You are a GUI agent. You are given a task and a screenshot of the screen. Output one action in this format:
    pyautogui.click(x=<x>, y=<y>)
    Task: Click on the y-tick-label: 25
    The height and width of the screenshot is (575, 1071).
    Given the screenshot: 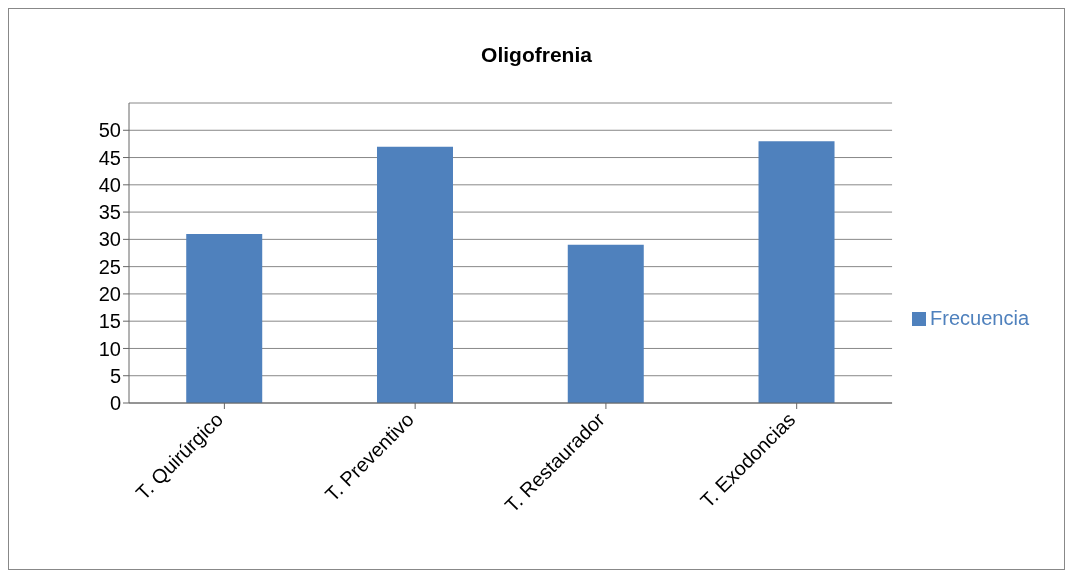 What is the action you would take?
    pyautogui.click(x=109, y=266)
    